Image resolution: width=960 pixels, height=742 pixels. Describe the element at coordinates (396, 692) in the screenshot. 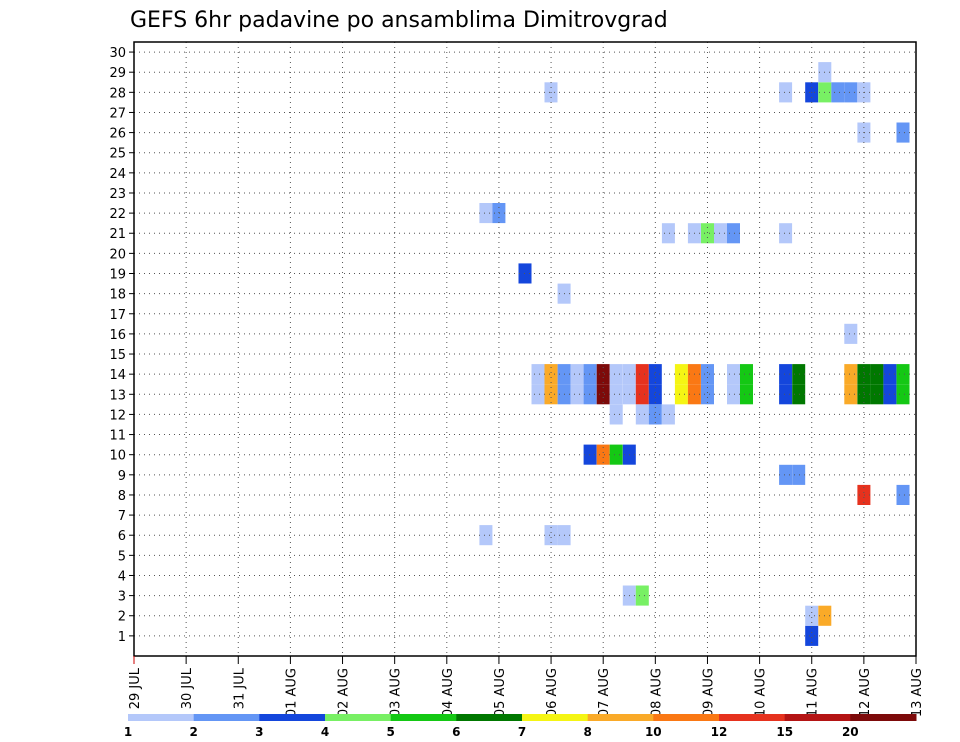

I see `x-tick-label: 03 AUG` at that location.